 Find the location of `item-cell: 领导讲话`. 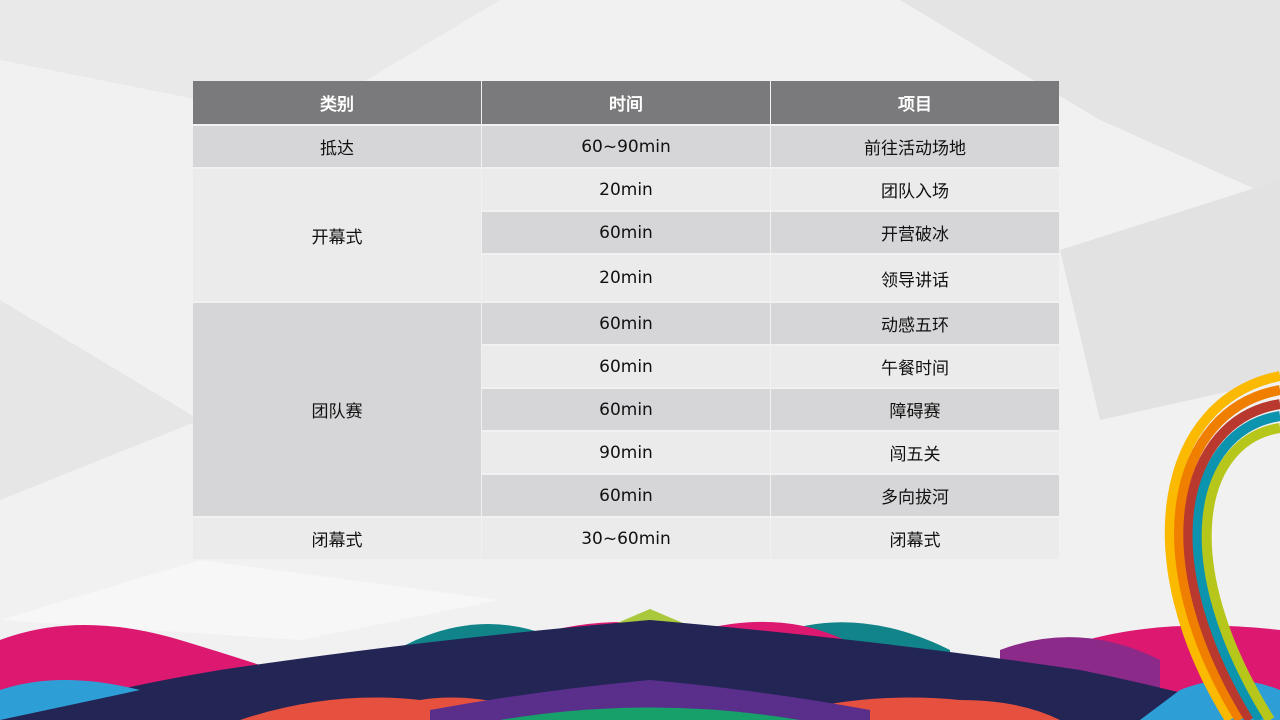

item-cell: 领导讲话 is located at coordinates (915, 278).